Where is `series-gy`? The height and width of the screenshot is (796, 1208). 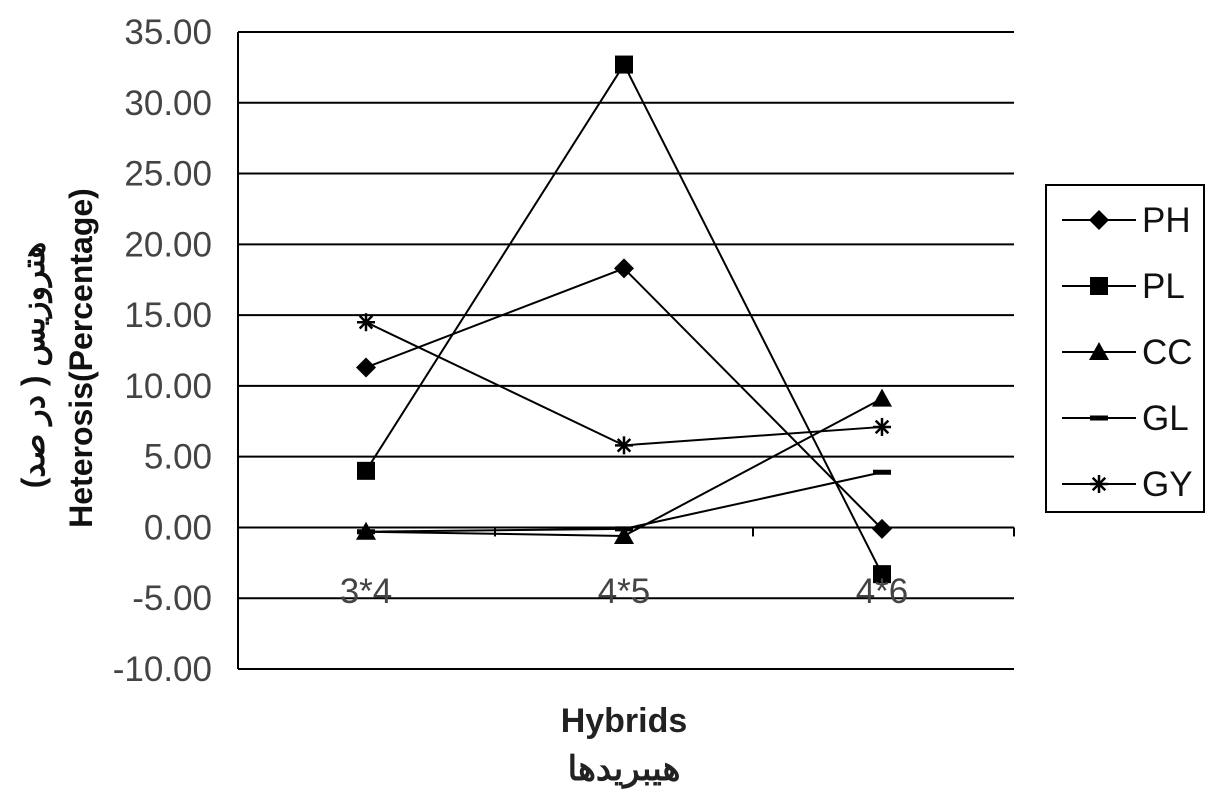
series-gy is located at coordinates (624, 384).